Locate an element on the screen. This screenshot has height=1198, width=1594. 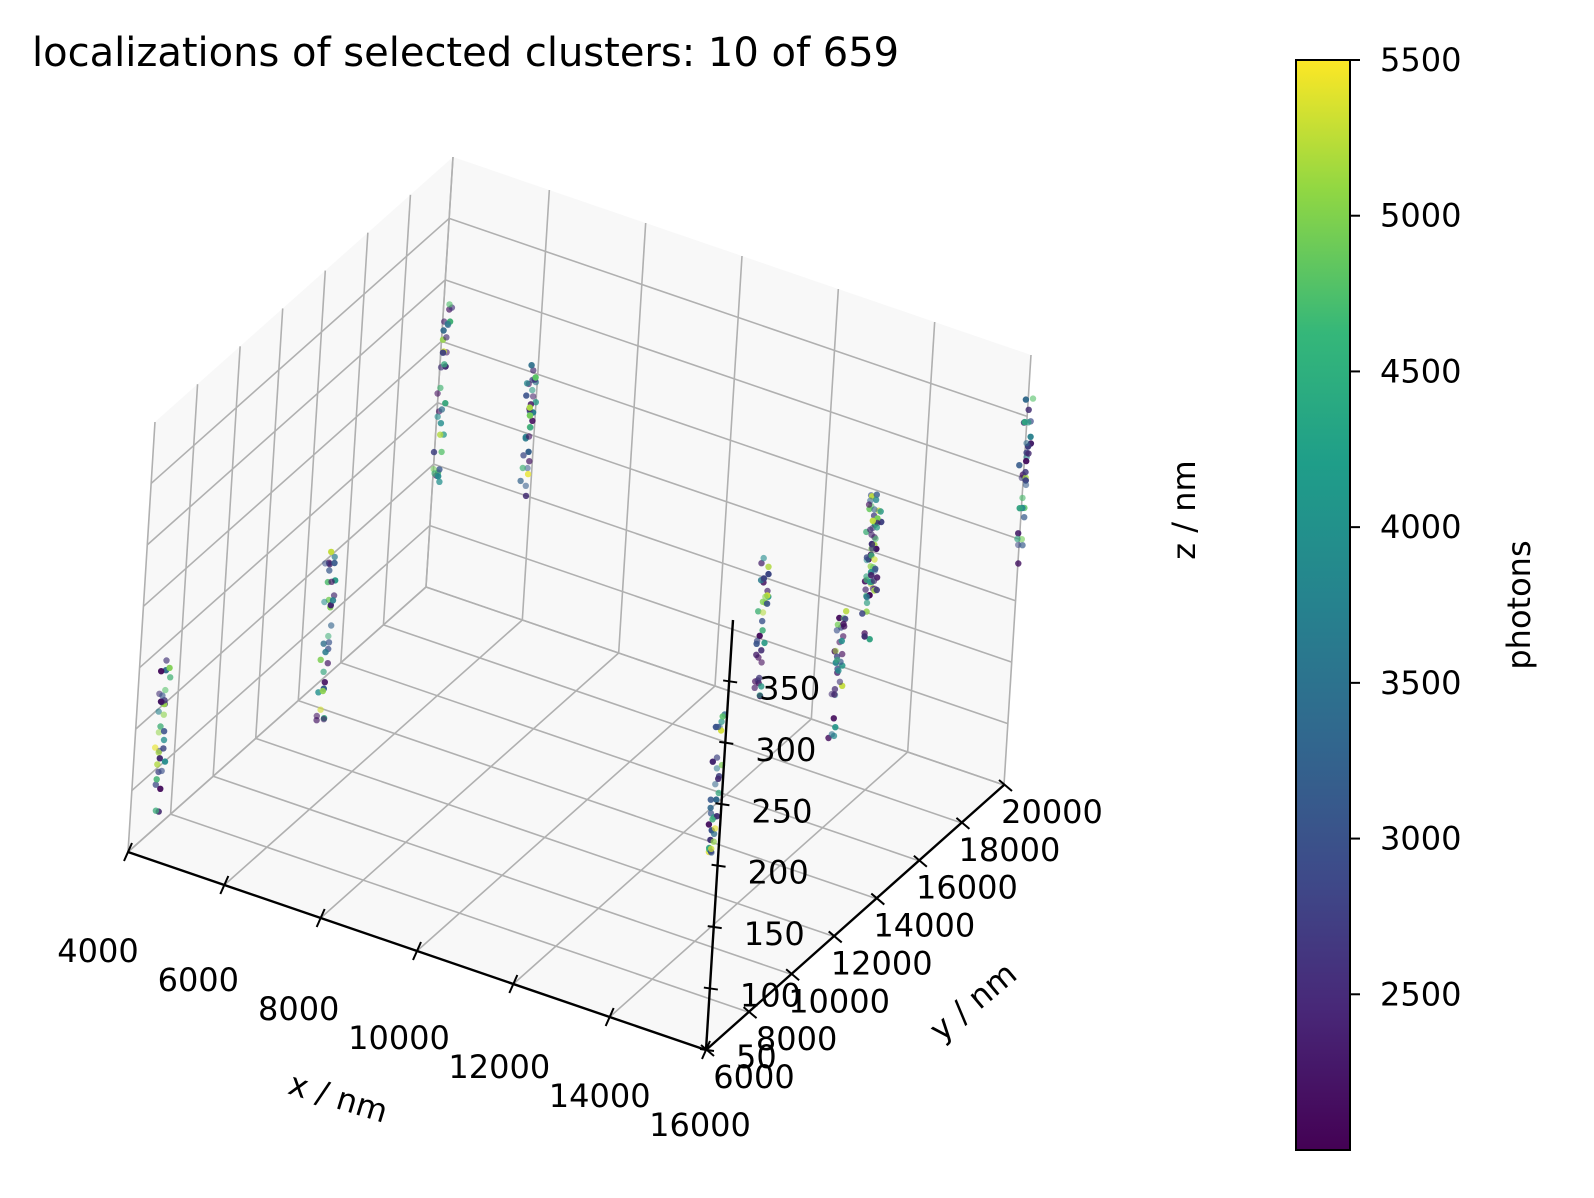
y-tick-label: 20000 is located at coordinates (1052, 812).